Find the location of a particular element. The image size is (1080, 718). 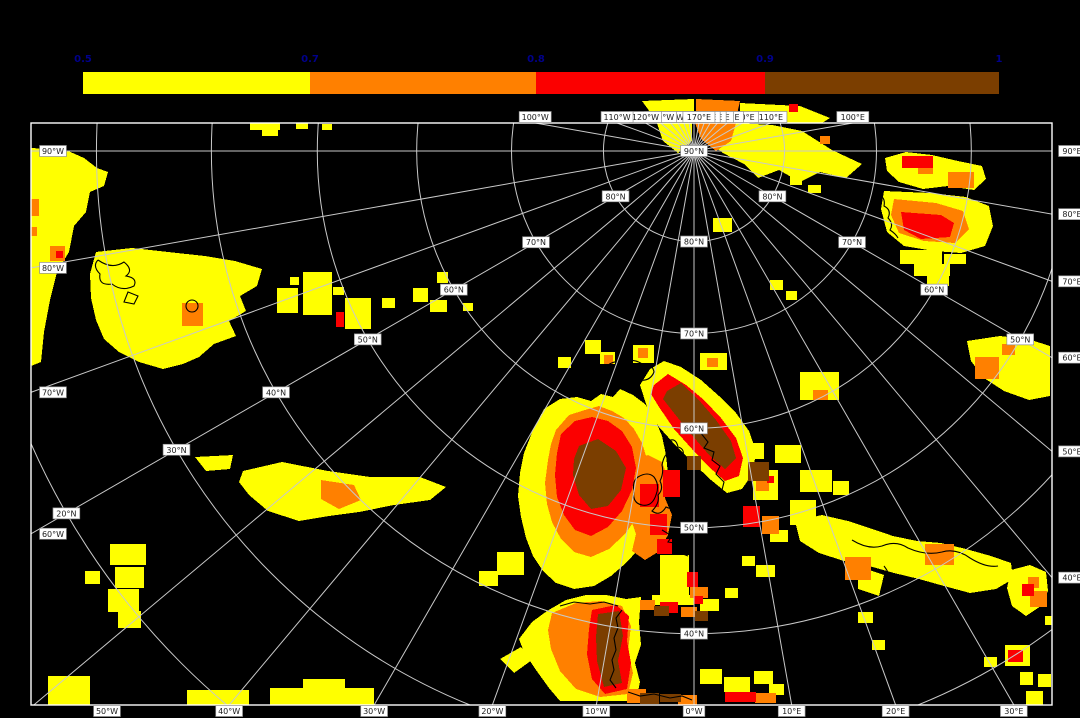

meridian-label: 100°W is located at coordinates (535, 117).